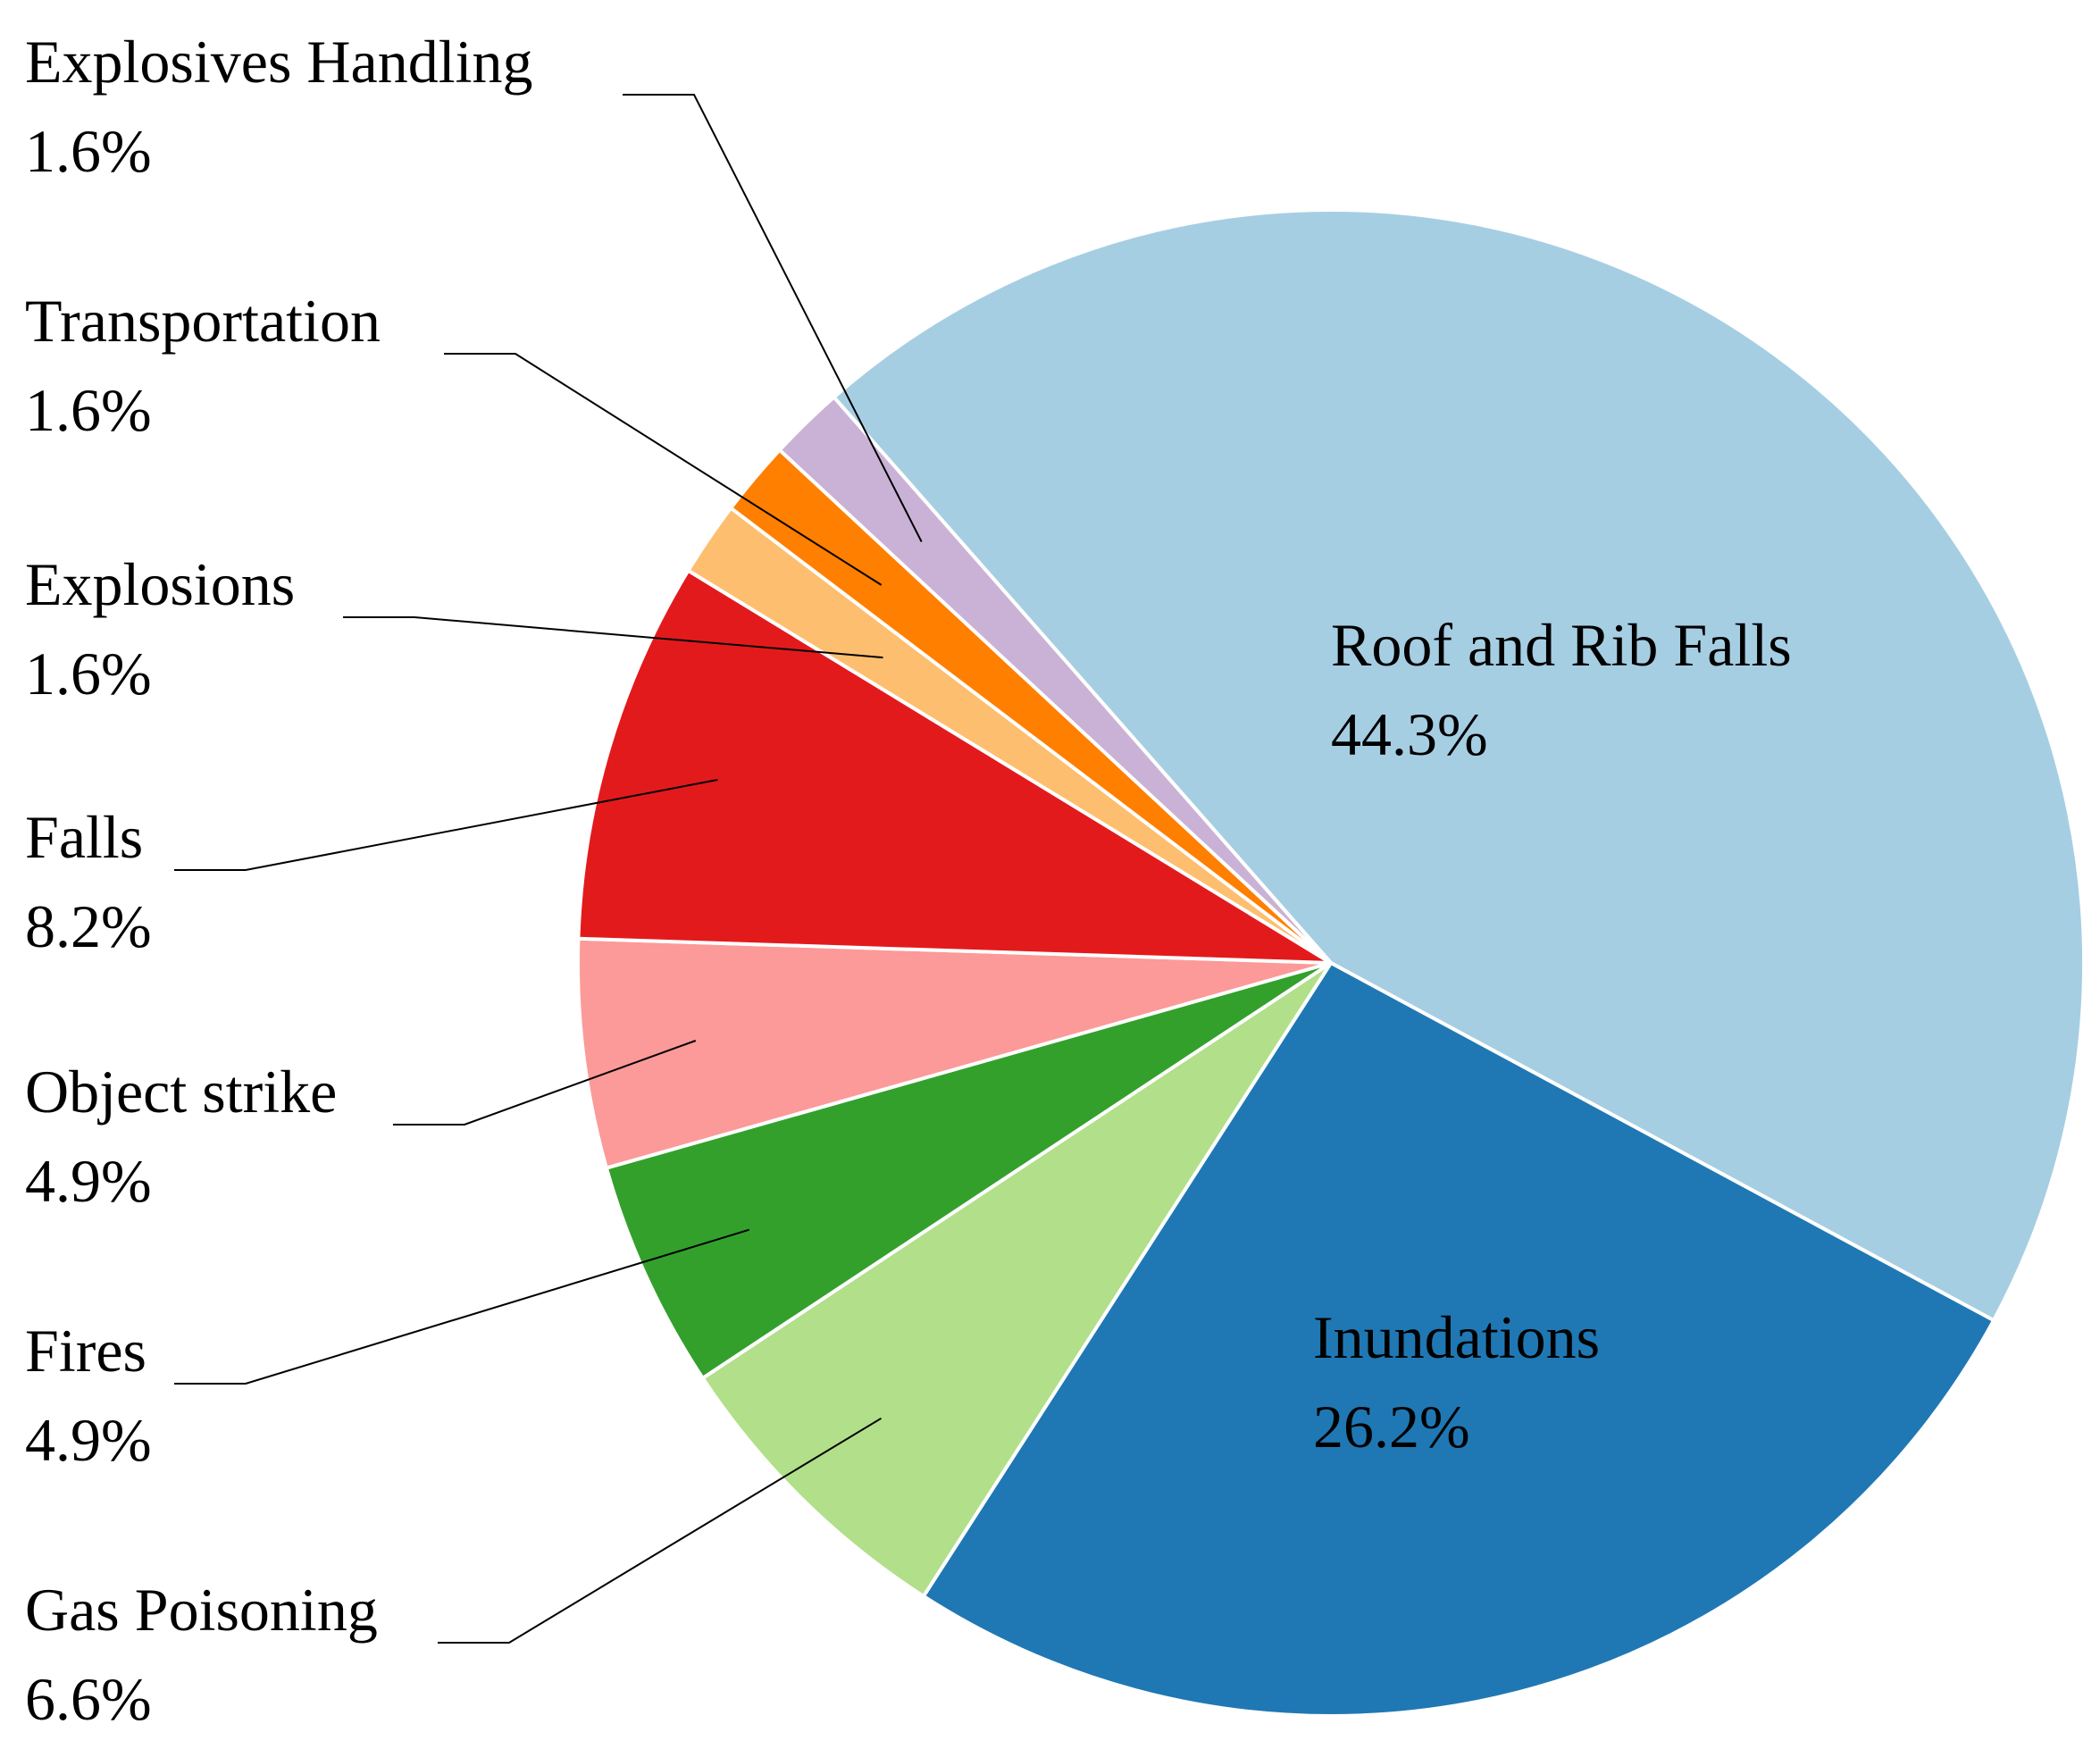  What do you see at coordinates (1391, 1426) in the screenshot?
I see `slice-value-label-inundations: 26.2%` at bounding box center [1391, 1426].